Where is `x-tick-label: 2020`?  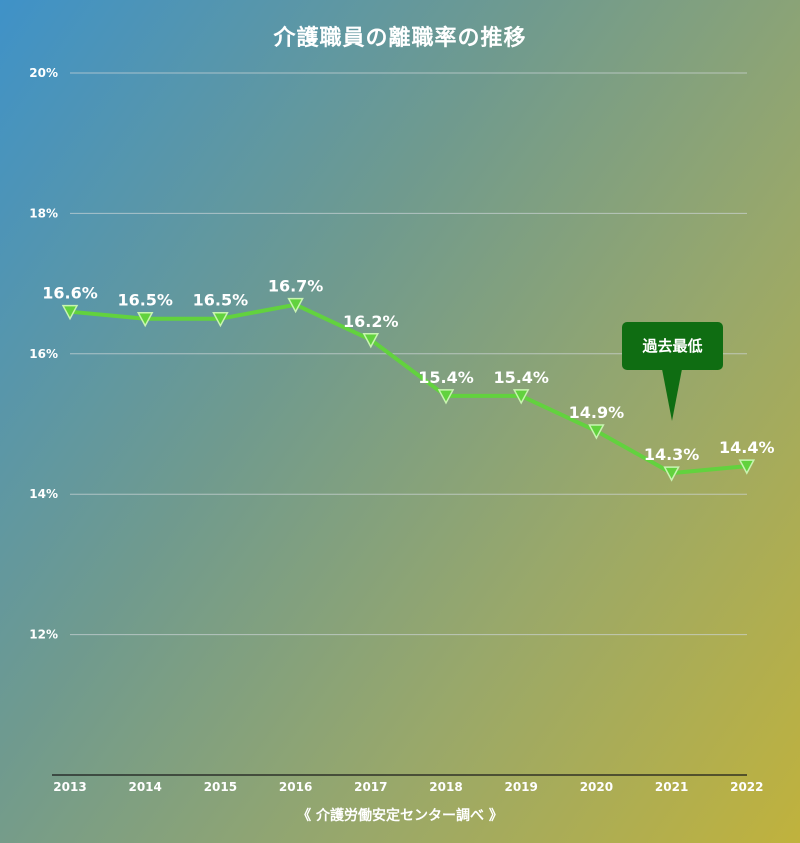 x-tick-label: 2020 is located at coordinates (596, 787).